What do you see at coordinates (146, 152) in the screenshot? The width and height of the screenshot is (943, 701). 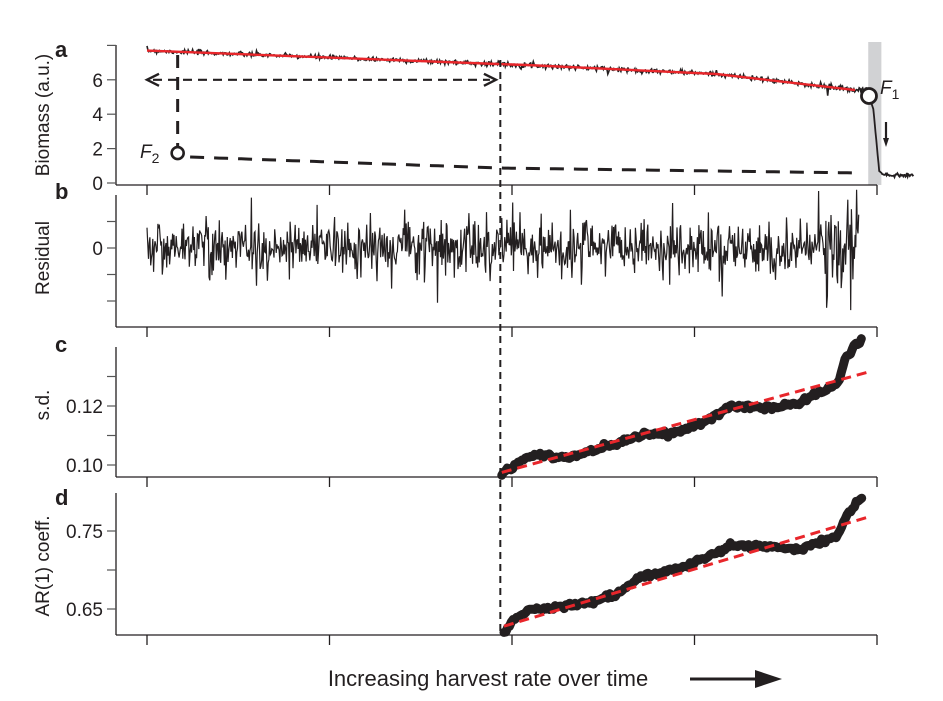 I see `F2-label-letter: F` at bounding box center [146, 152].